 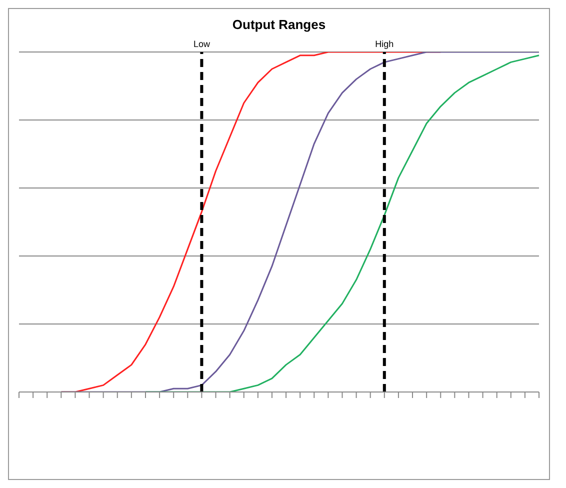 I want to click on text: Low, so click(x=201, y=44).